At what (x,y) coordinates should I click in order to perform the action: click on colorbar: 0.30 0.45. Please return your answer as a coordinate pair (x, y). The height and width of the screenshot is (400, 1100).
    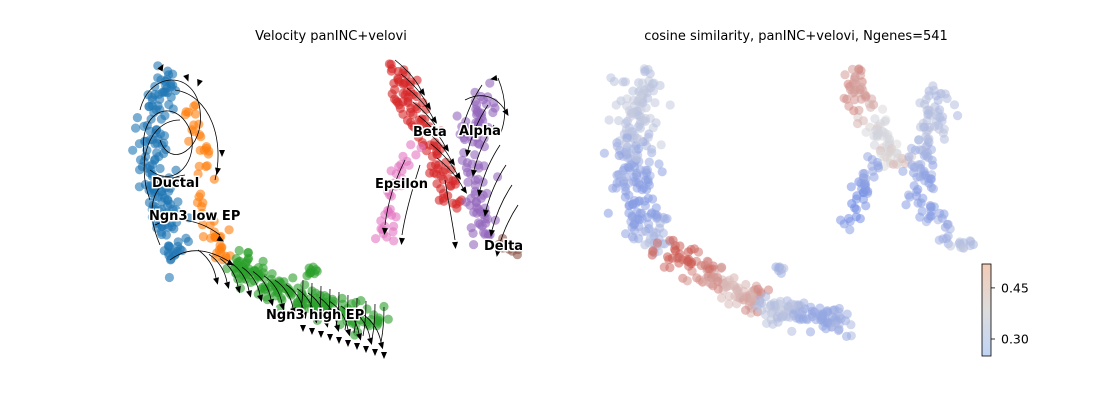
    Looking at the image, I should click on (1005, 310).